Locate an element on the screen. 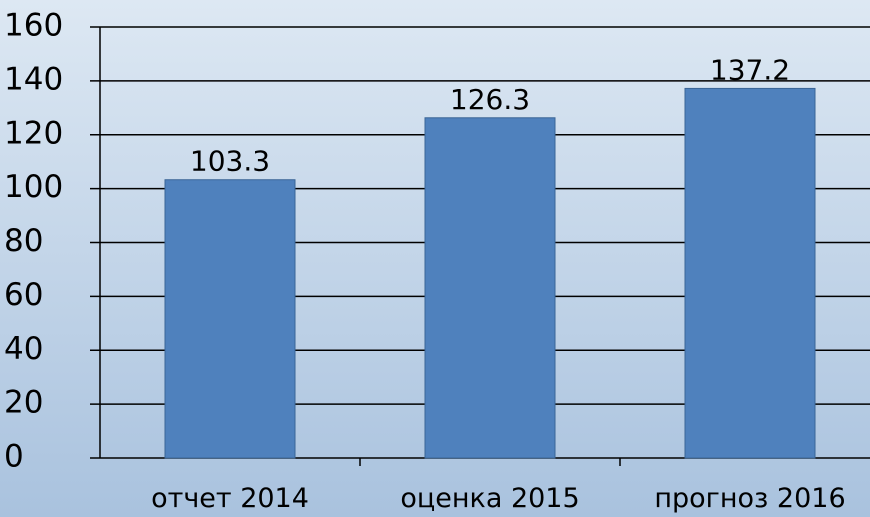 Image resolution: width=870 pixels, height=517 pixels. value-label: 103.3 is located at coordinates (230, 161).